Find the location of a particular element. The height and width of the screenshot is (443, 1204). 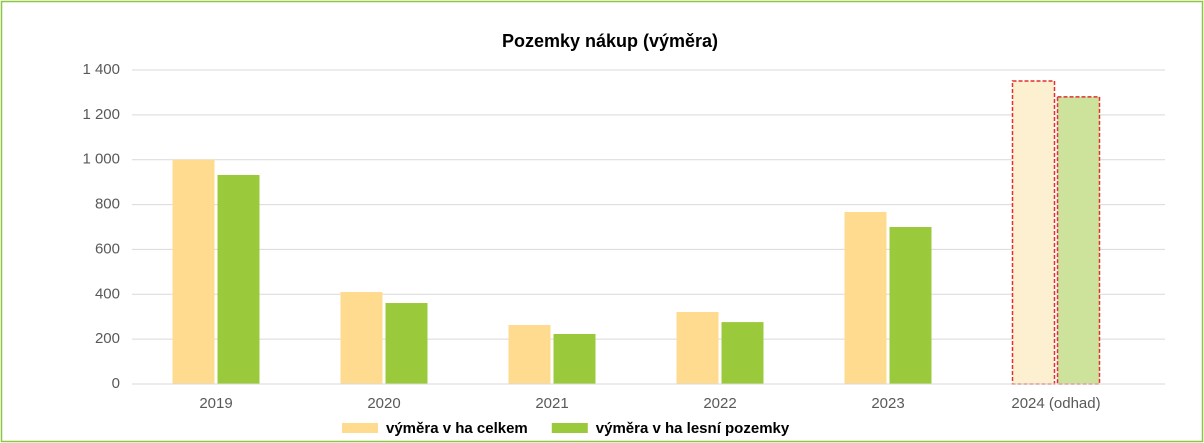

x-tick-label: 2021 is located at coordinates (551, 403).